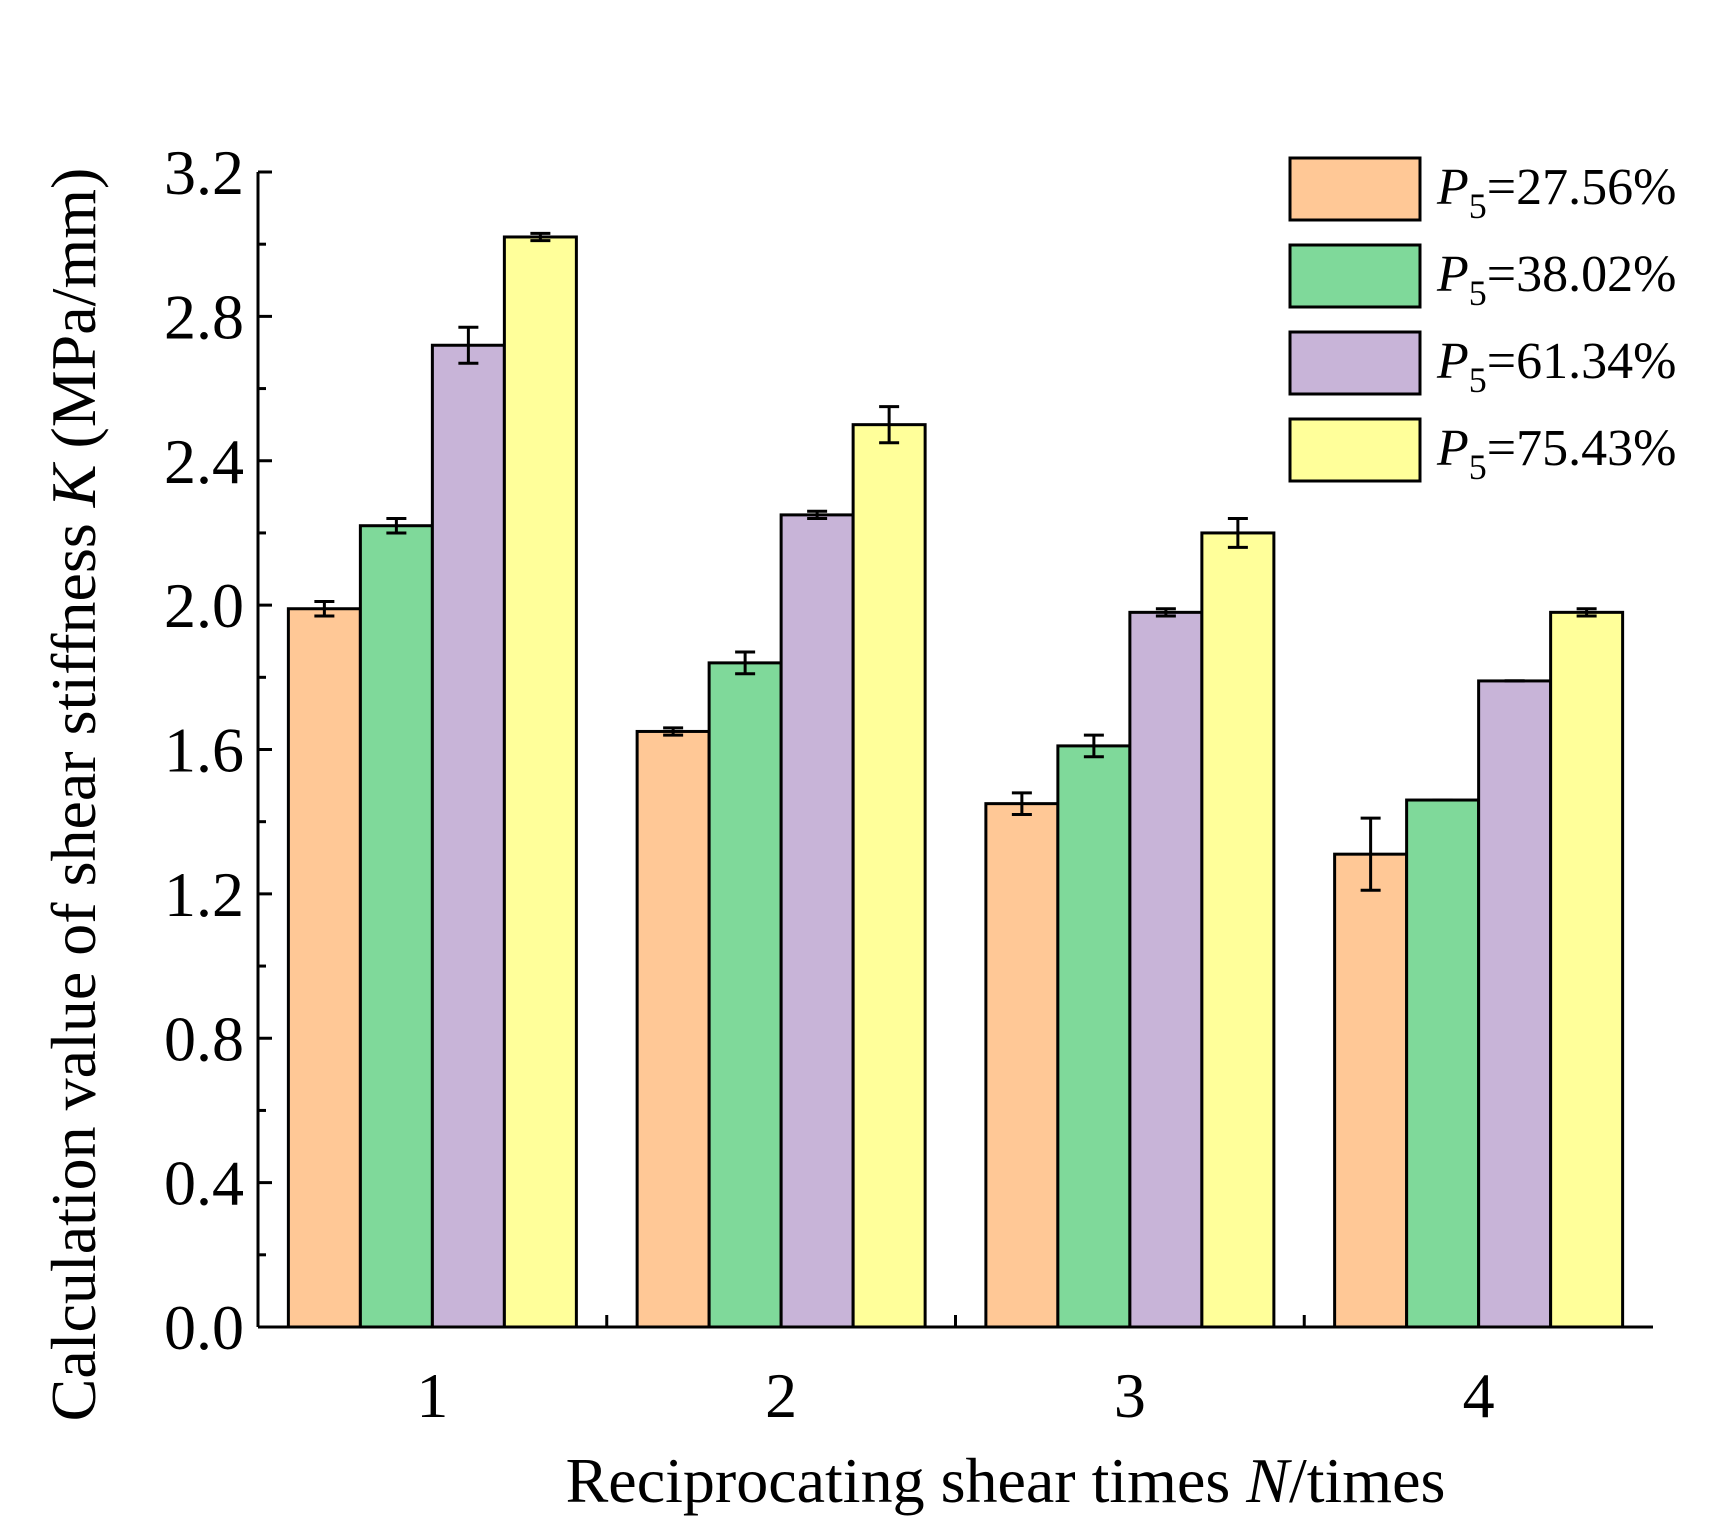 The image size is (1728, 1539). What do you see at coordinates (204, 750) in the screenshot?
I see `y-tick-label: 1.6` at bounding box center [204, 750].